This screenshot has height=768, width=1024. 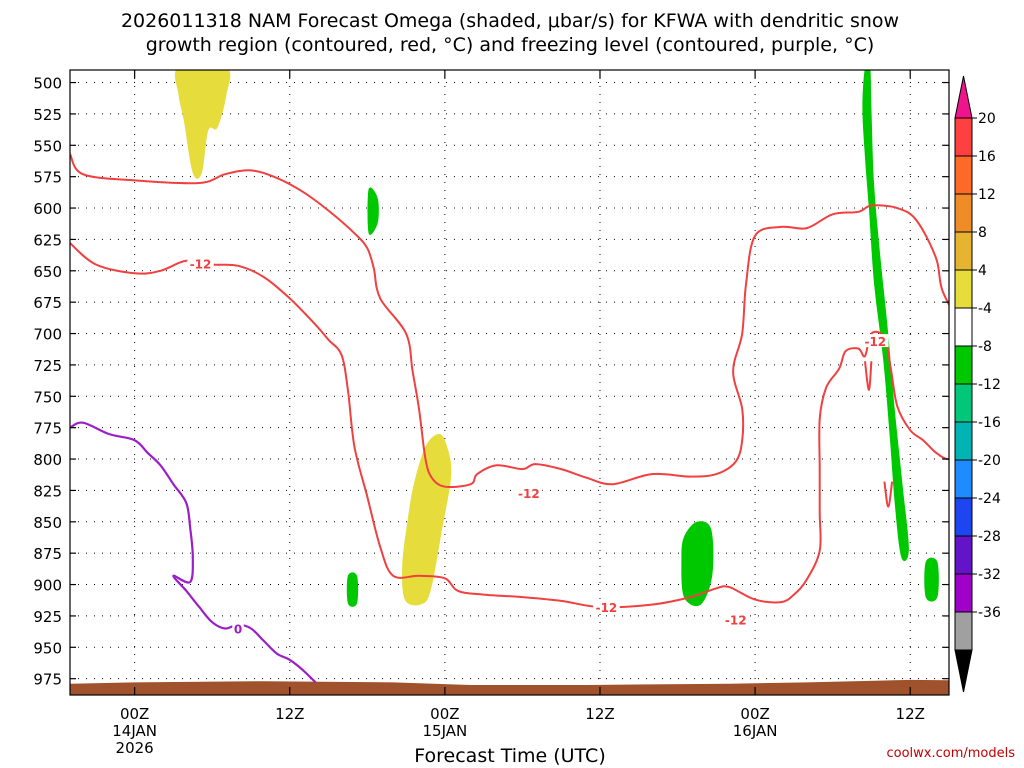 I want to click on colorbar-label: 4, so click(x=982, y=271).